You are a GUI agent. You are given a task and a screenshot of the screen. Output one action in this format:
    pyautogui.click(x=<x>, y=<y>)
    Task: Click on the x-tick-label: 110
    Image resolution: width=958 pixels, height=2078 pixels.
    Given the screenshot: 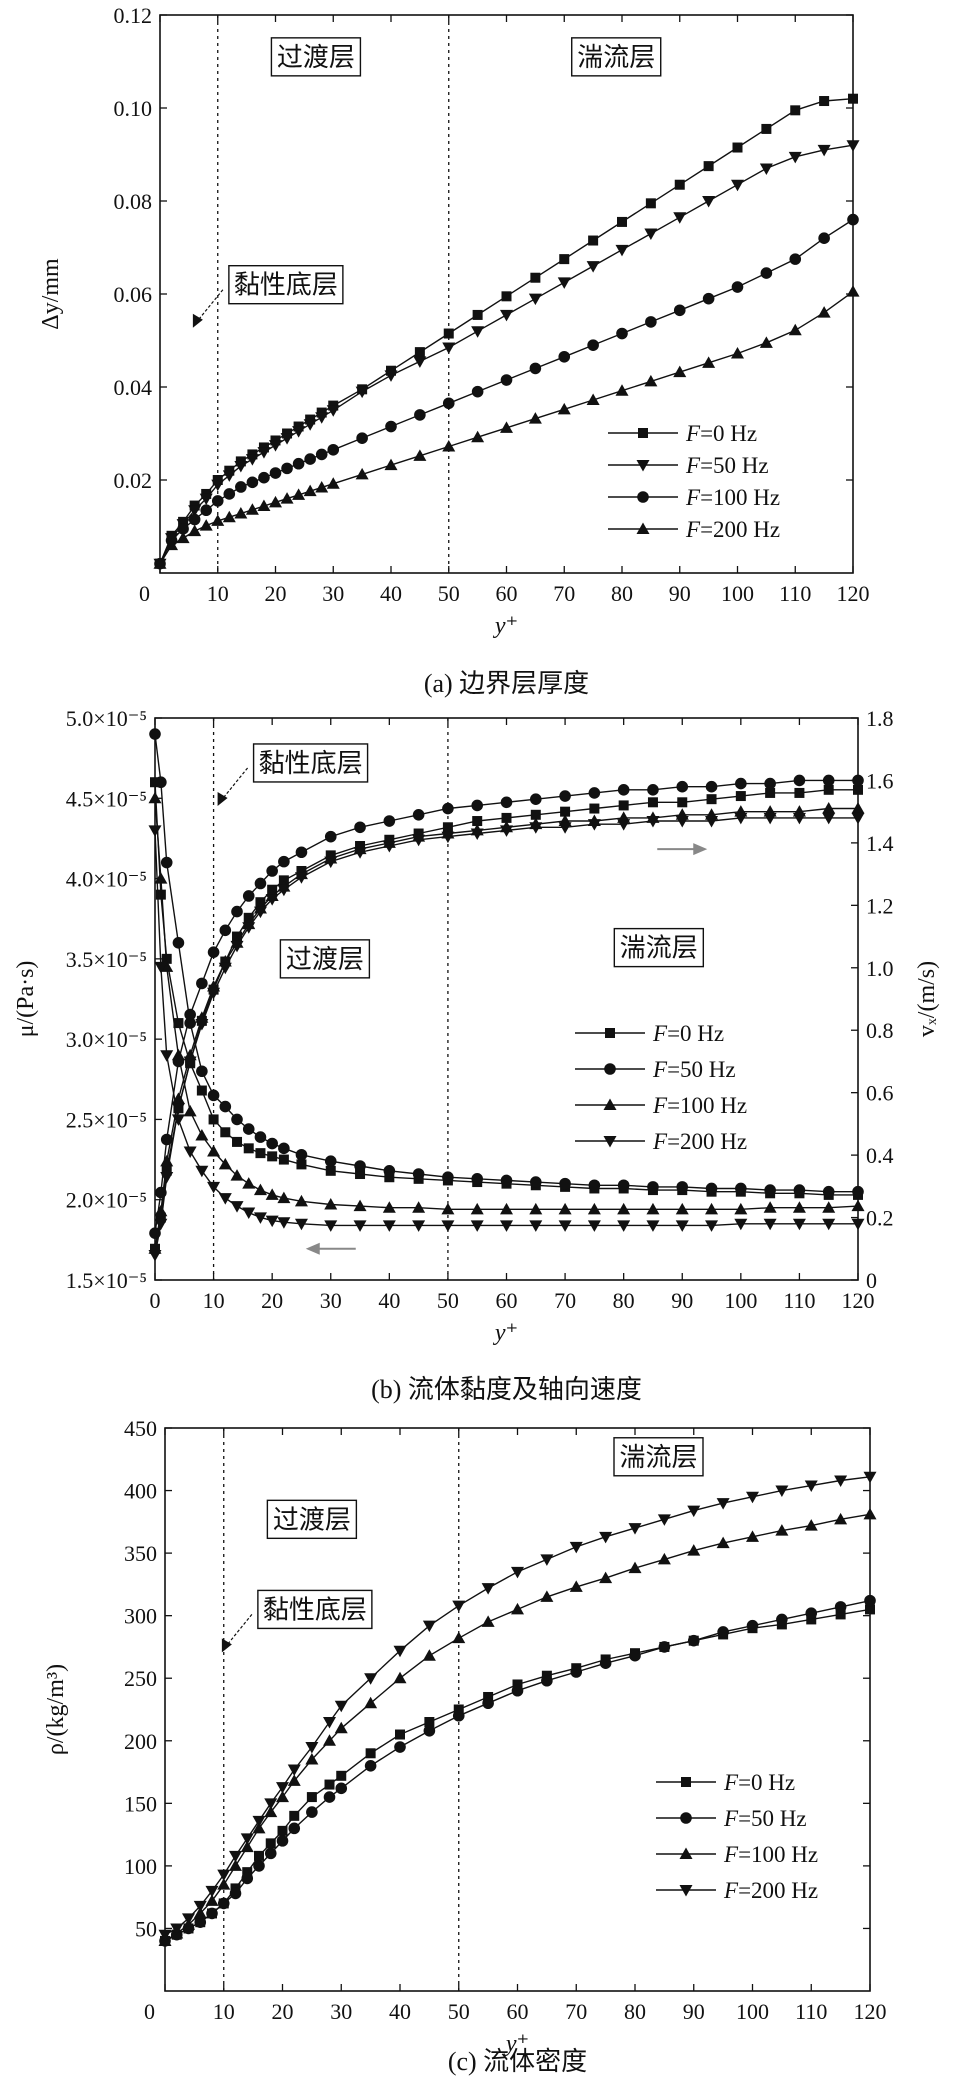 What is the action you would take?
    pyautogui.click(x=799, y=1300)
    